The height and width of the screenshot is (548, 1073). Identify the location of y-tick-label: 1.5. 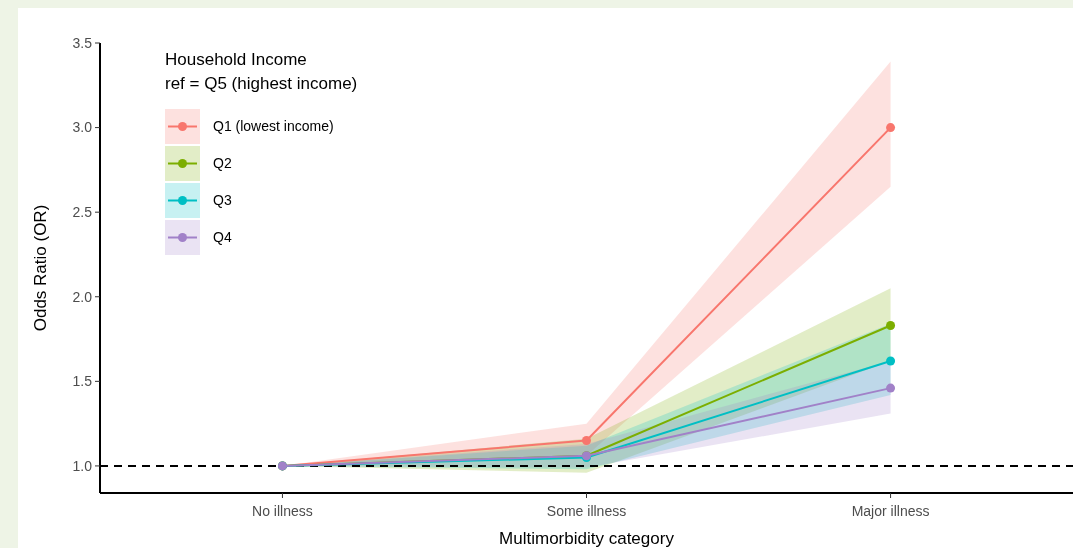
(82, 381).